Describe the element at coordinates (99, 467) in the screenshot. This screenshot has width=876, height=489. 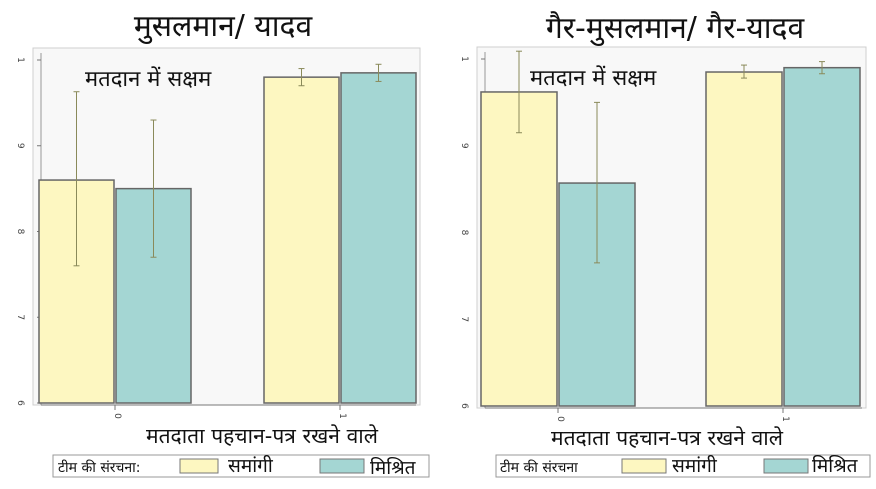
I see `legend-title: टीम की संरचना:` at that location.